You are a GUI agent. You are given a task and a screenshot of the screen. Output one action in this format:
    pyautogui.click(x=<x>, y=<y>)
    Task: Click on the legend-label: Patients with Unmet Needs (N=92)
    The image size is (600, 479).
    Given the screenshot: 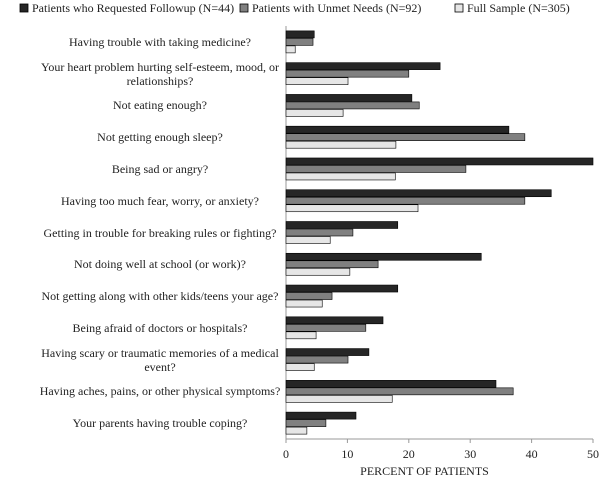 What is the action you would take?
    pyautogui.click(x=336, y=8)
    